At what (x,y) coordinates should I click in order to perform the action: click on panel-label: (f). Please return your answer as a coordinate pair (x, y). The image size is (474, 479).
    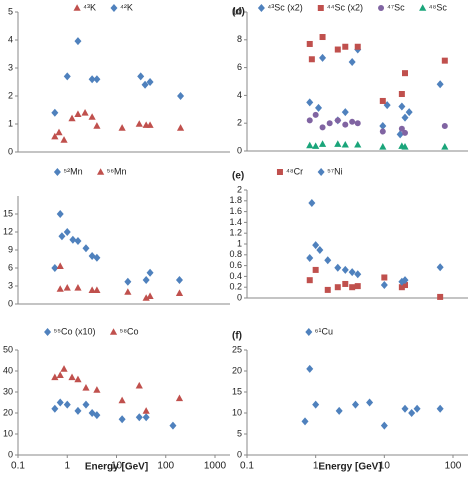
    Looking at the image, I should click on (237, 336).